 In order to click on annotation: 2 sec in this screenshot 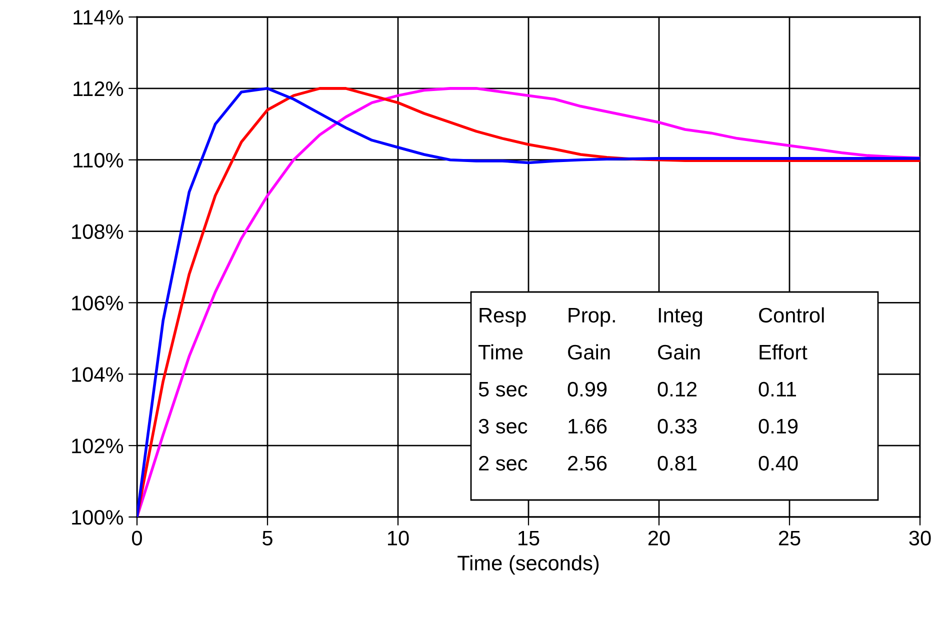, I will do `click(503, 463)`.